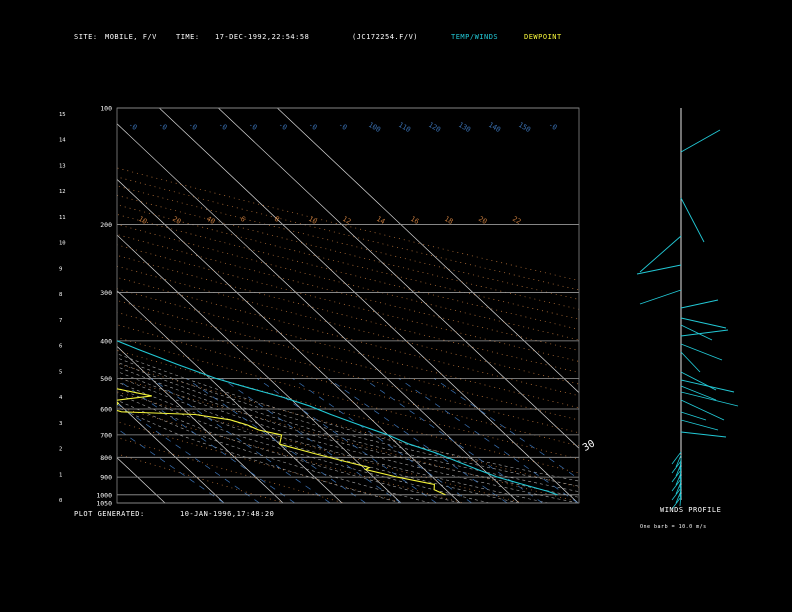 The height and width of the screenshot is (612, 792). Describe the element at coordinates (243, 219) in the screenshot. I see `mixing-ratio-label: 6` at that location.